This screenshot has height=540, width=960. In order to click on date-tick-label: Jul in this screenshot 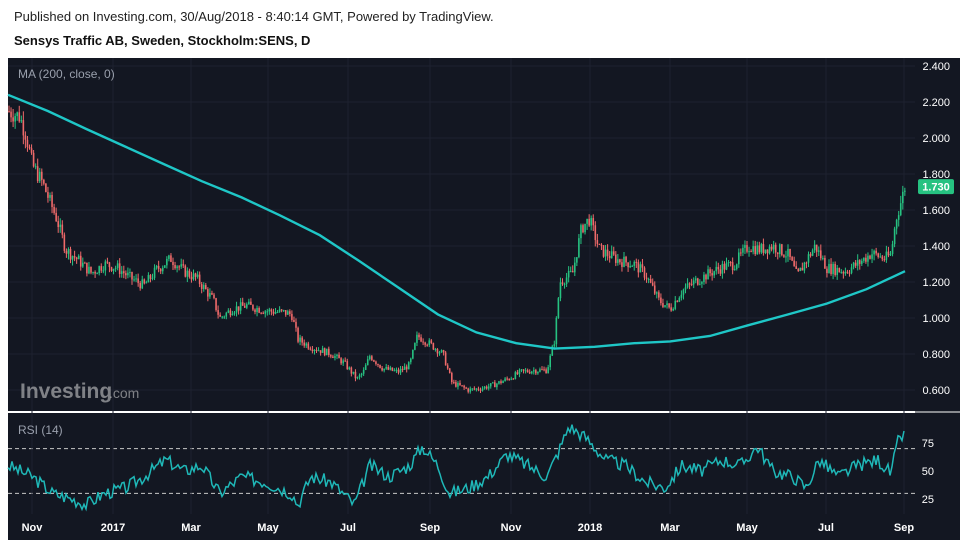, I will do `click(348, 528)`.